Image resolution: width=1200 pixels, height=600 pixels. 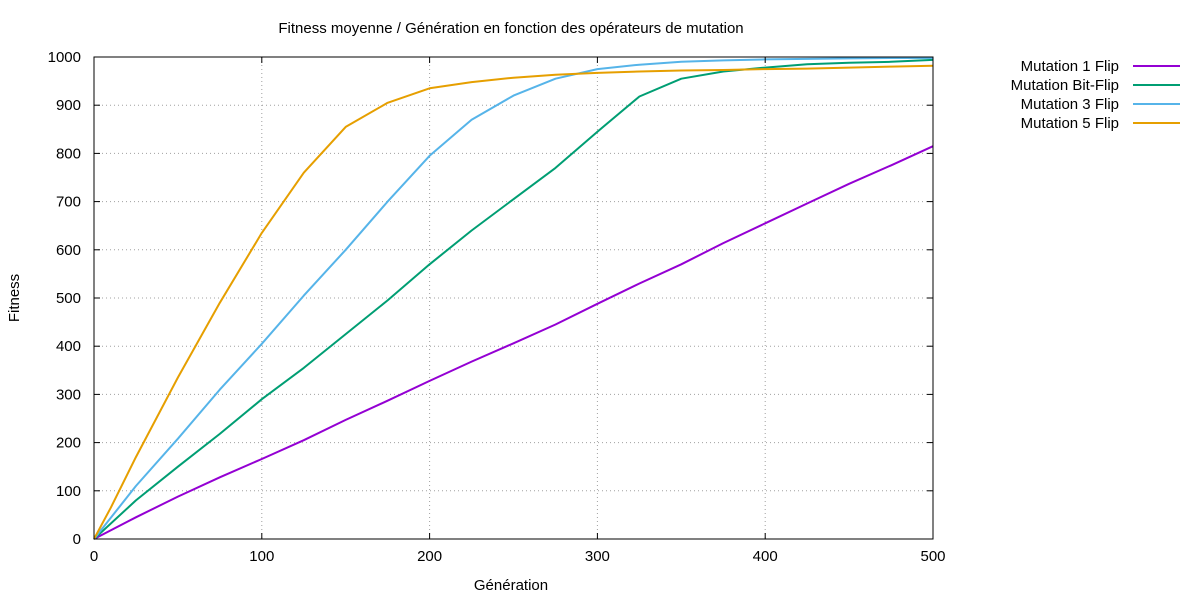 What do you see at coordinates (518, 556) in the screenshot?
I see `x-tick-labels: 0 100 200 300 400 500` at bounding box center [518, 556].